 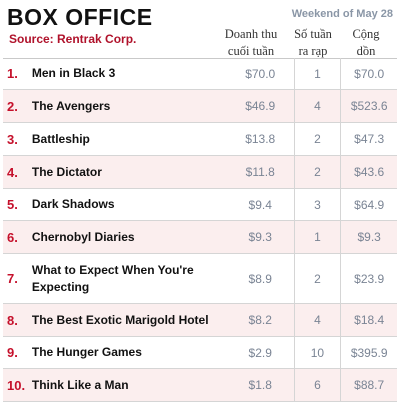 What do you see at coordinates (260, 172) in the screenshot?
I see `weekend-gross-value: $11.8` at bounding box center [260, 172].